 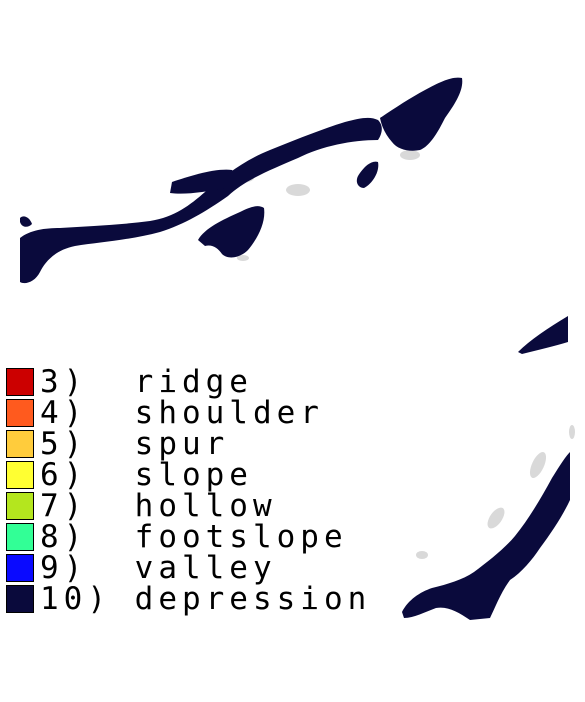 What do you see at coordinates (158, 568) in the screenshot?
I see `legend-label-valley: 9) valley` at bounding box center [158, 568].